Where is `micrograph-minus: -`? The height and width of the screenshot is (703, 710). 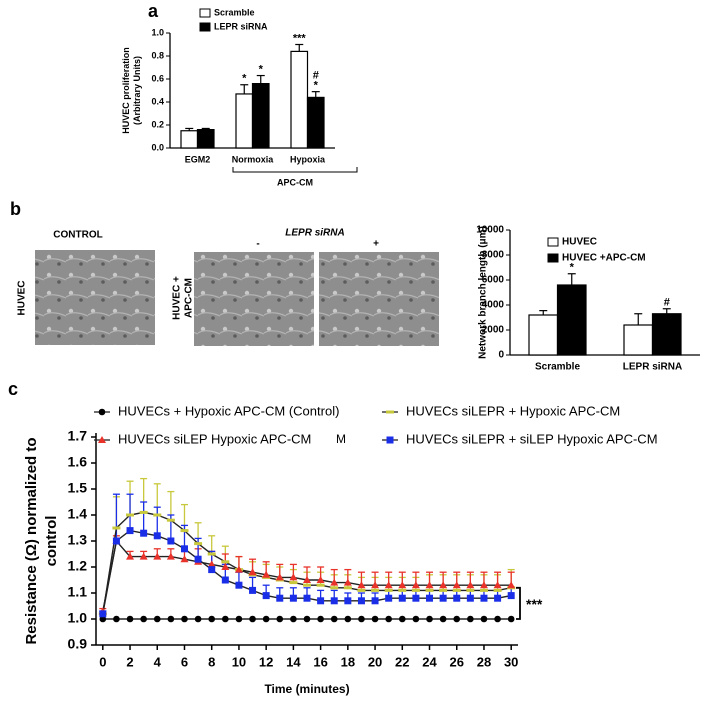
micrograph-minus: - is located at coordinates (257, 244).